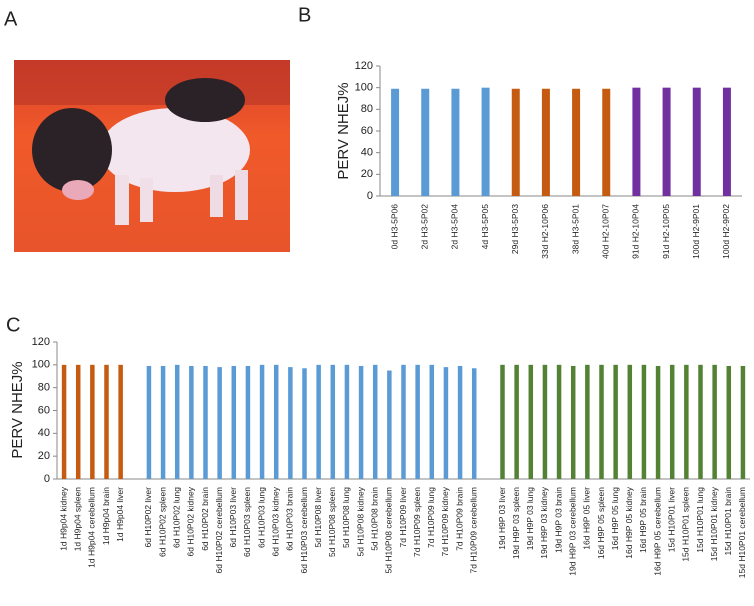 This screenshot has height=606, width=754. What do you see at coordinates (431, 517) in the screenshot?
I see `x-tick-label: 7d H10P09 lung` at bounding box center [431, 517].